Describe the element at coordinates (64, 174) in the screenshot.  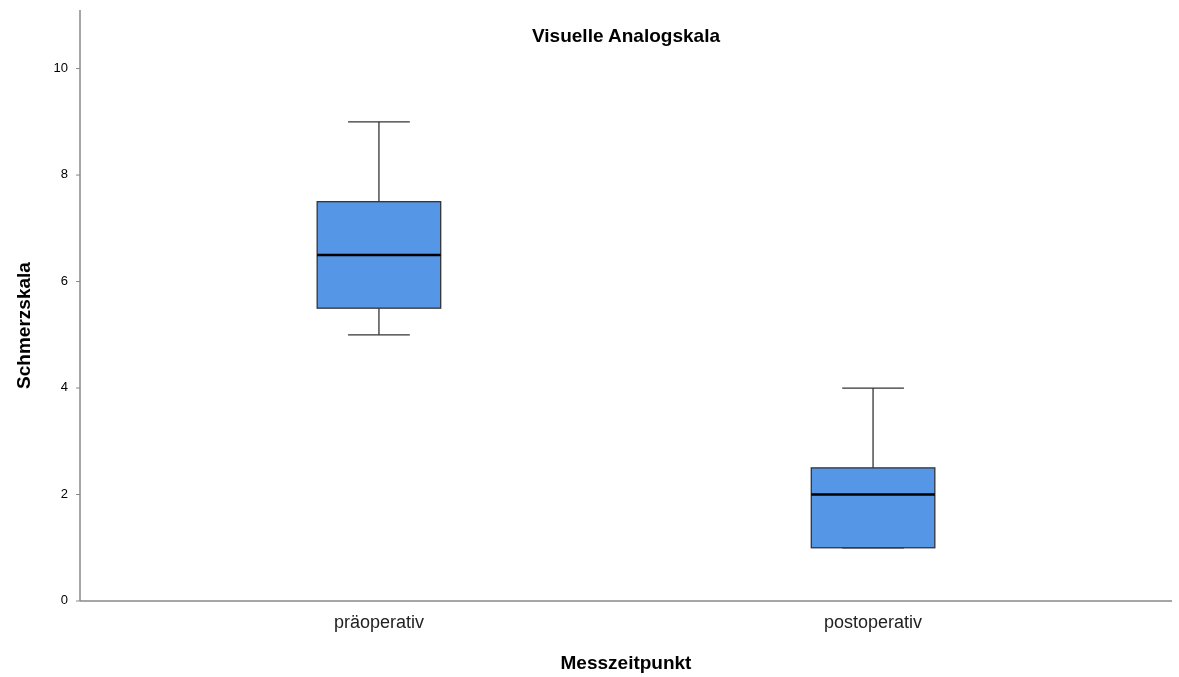
I see `y-tick-label: 8` at that location.